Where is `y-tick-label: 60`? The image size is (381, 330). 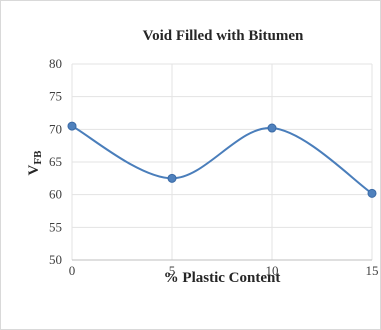 y-tick-label: 60 is located at coordinates (55, 194).